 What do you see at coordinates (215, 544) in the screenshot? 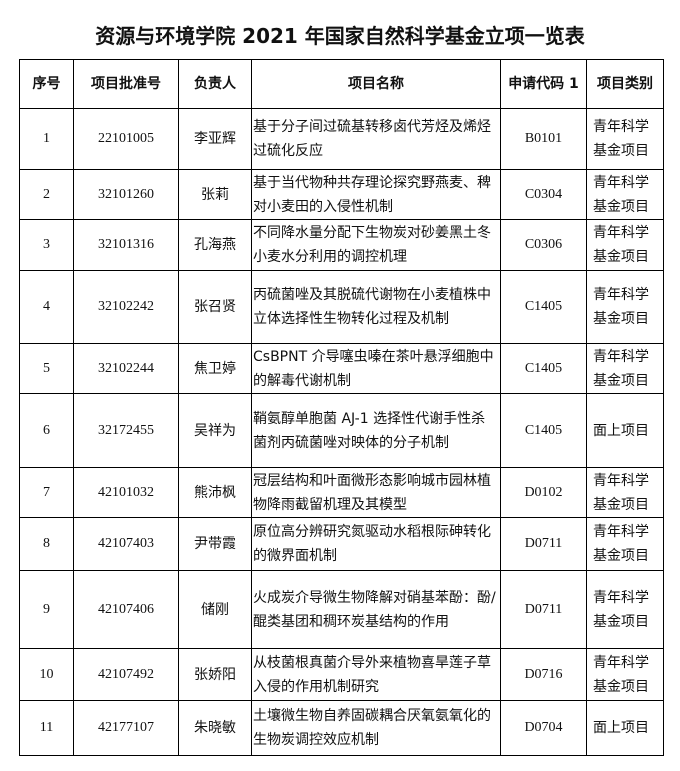
I see `cell-person: 尹带霞` at bounding box center [215, 544].